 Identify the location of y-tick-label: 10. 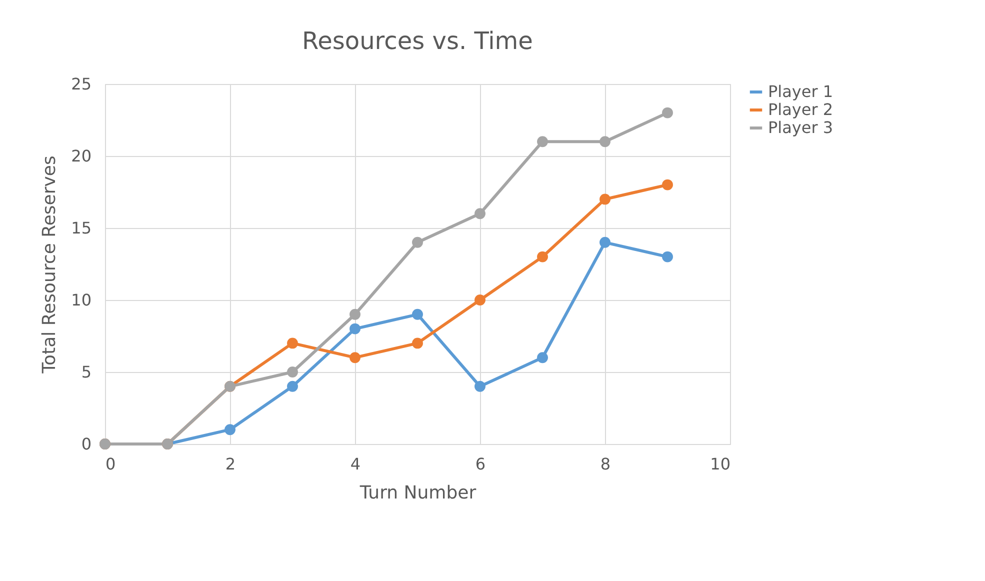
(81, 300).